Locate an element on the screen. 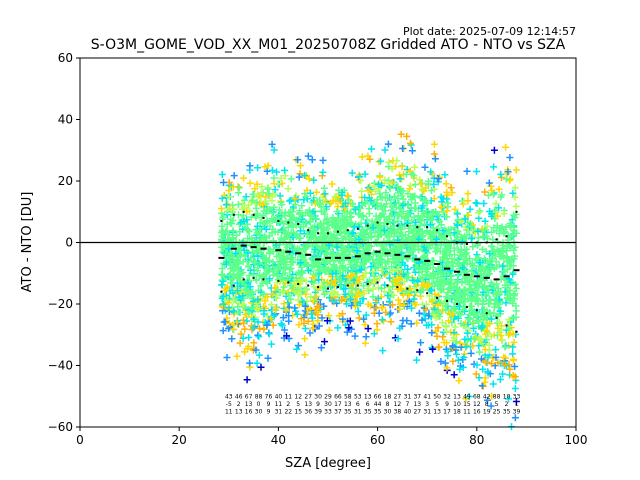  bin-annotation: 13 is located at coordinates (308, 404).